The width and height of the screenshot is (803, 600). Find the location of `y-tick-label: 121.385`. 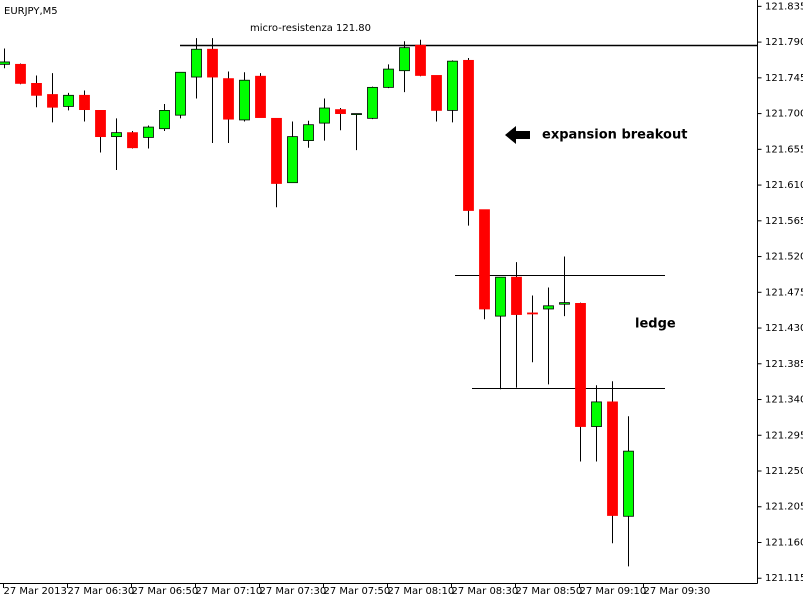

y-tick-label: 121.385 is located at coordinates (784, 364).